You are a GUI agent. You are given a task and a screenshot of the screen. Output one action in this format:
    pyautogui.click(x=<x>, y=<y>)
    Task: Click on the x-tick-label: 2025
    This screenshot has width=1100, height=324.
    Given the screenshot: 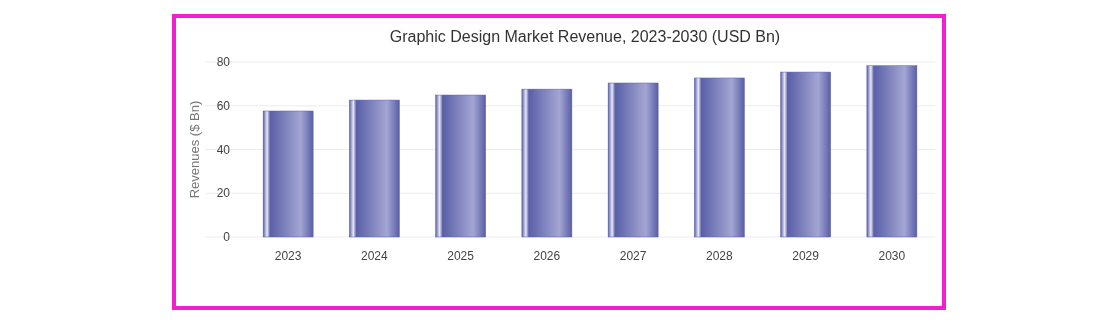 What is the action you would take?
    pyautogui.click(x=461, y=256)
    